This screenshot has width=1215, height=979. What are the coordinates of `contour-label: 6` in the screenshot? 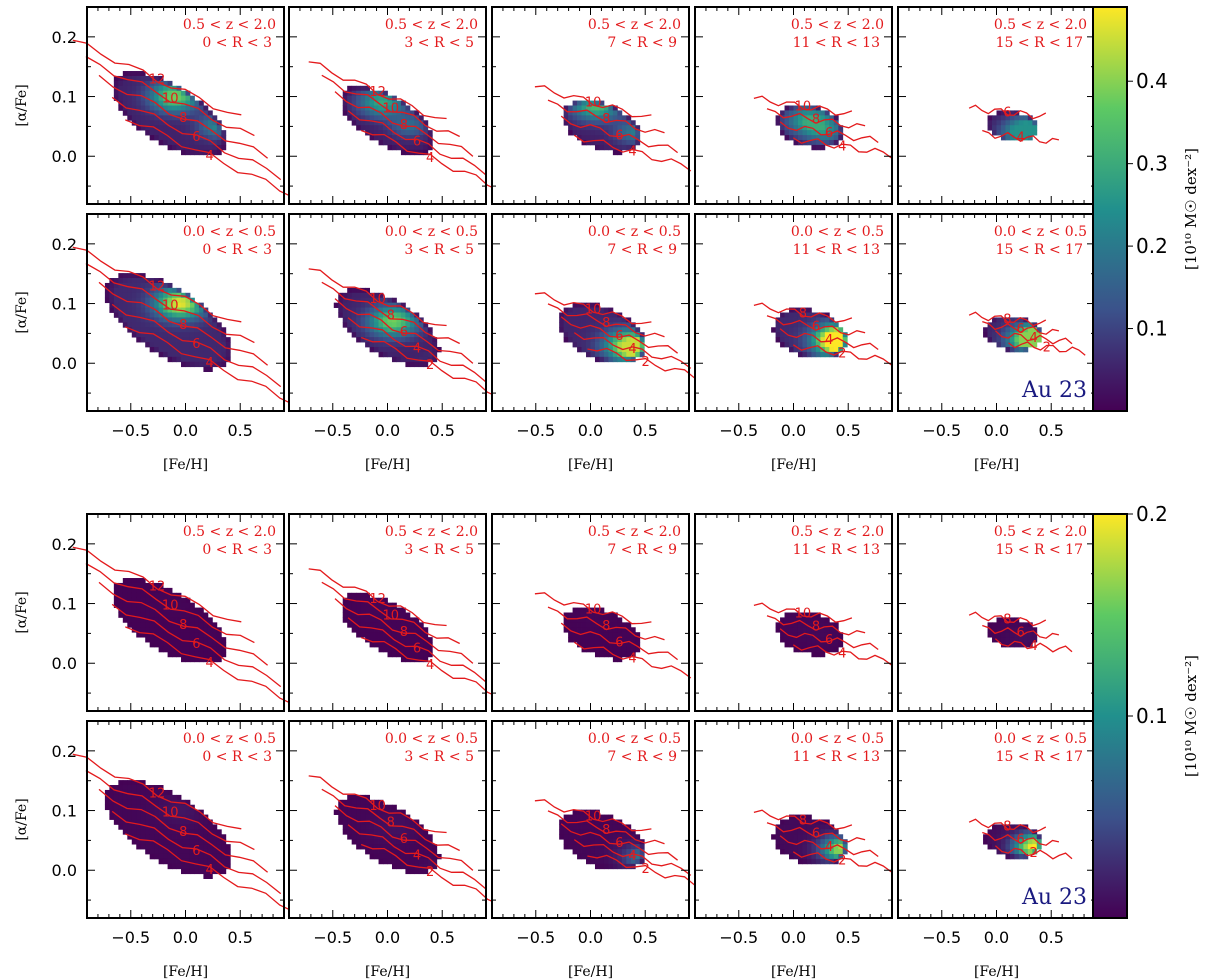 It's located at (404, 839).